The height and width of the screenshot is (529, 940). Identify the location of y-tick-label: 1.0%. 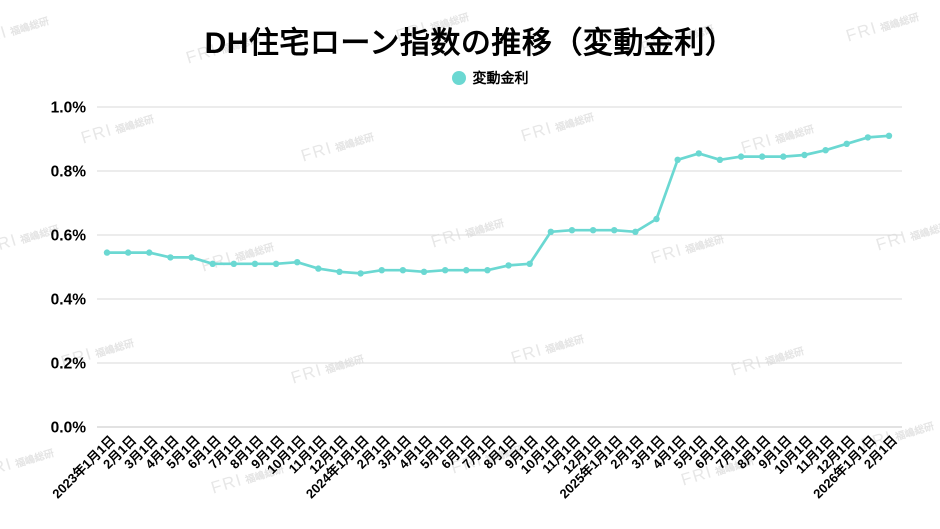
(69, 108).